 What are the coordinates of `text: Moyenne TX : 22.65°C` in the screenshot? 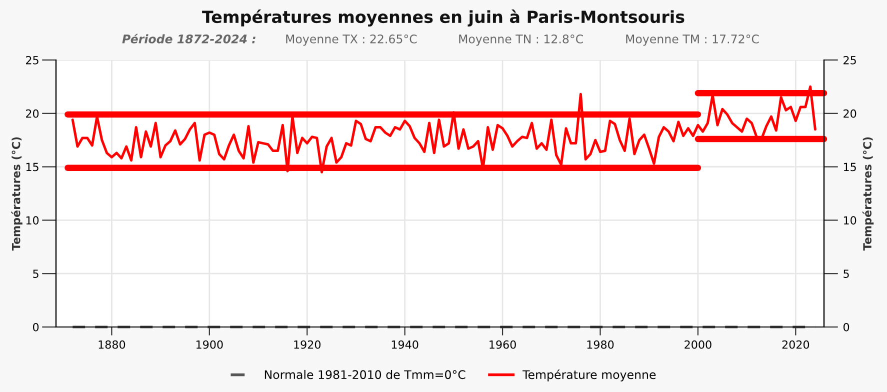 It's located at (351, 40).